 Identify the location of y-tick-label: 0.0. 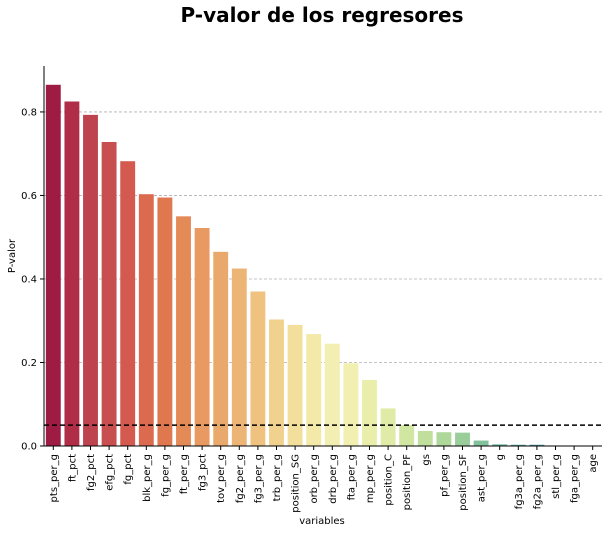
(29, 447).